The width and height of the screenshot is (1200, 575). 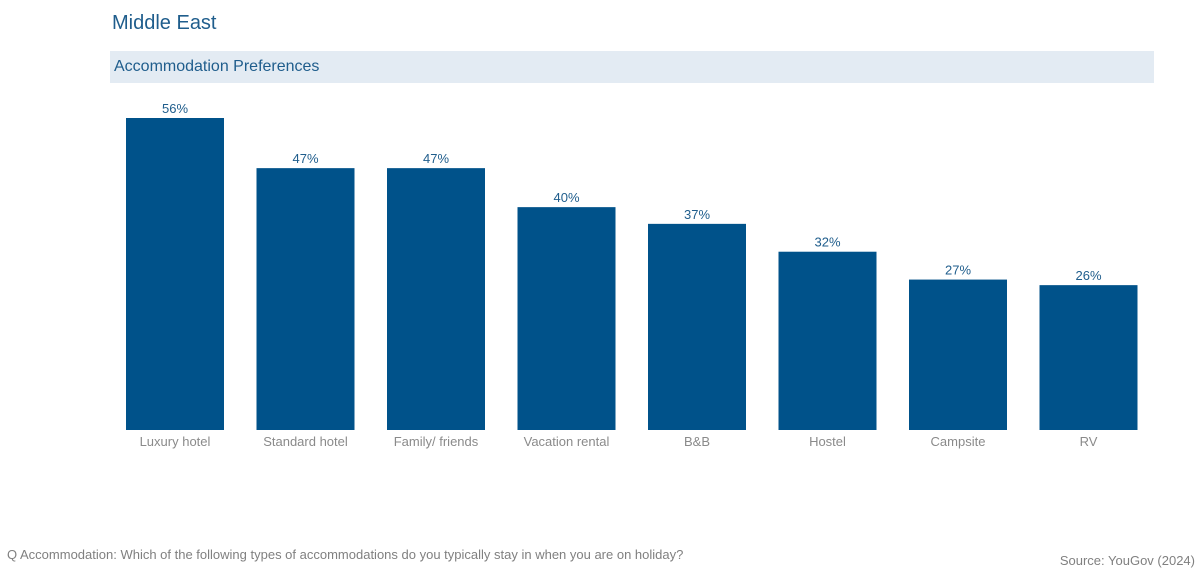 What do you see at coordinates (175, 441) in the screenshot?
I see `category-label-0: Luxury hotel` at bounding box center [175, 441].